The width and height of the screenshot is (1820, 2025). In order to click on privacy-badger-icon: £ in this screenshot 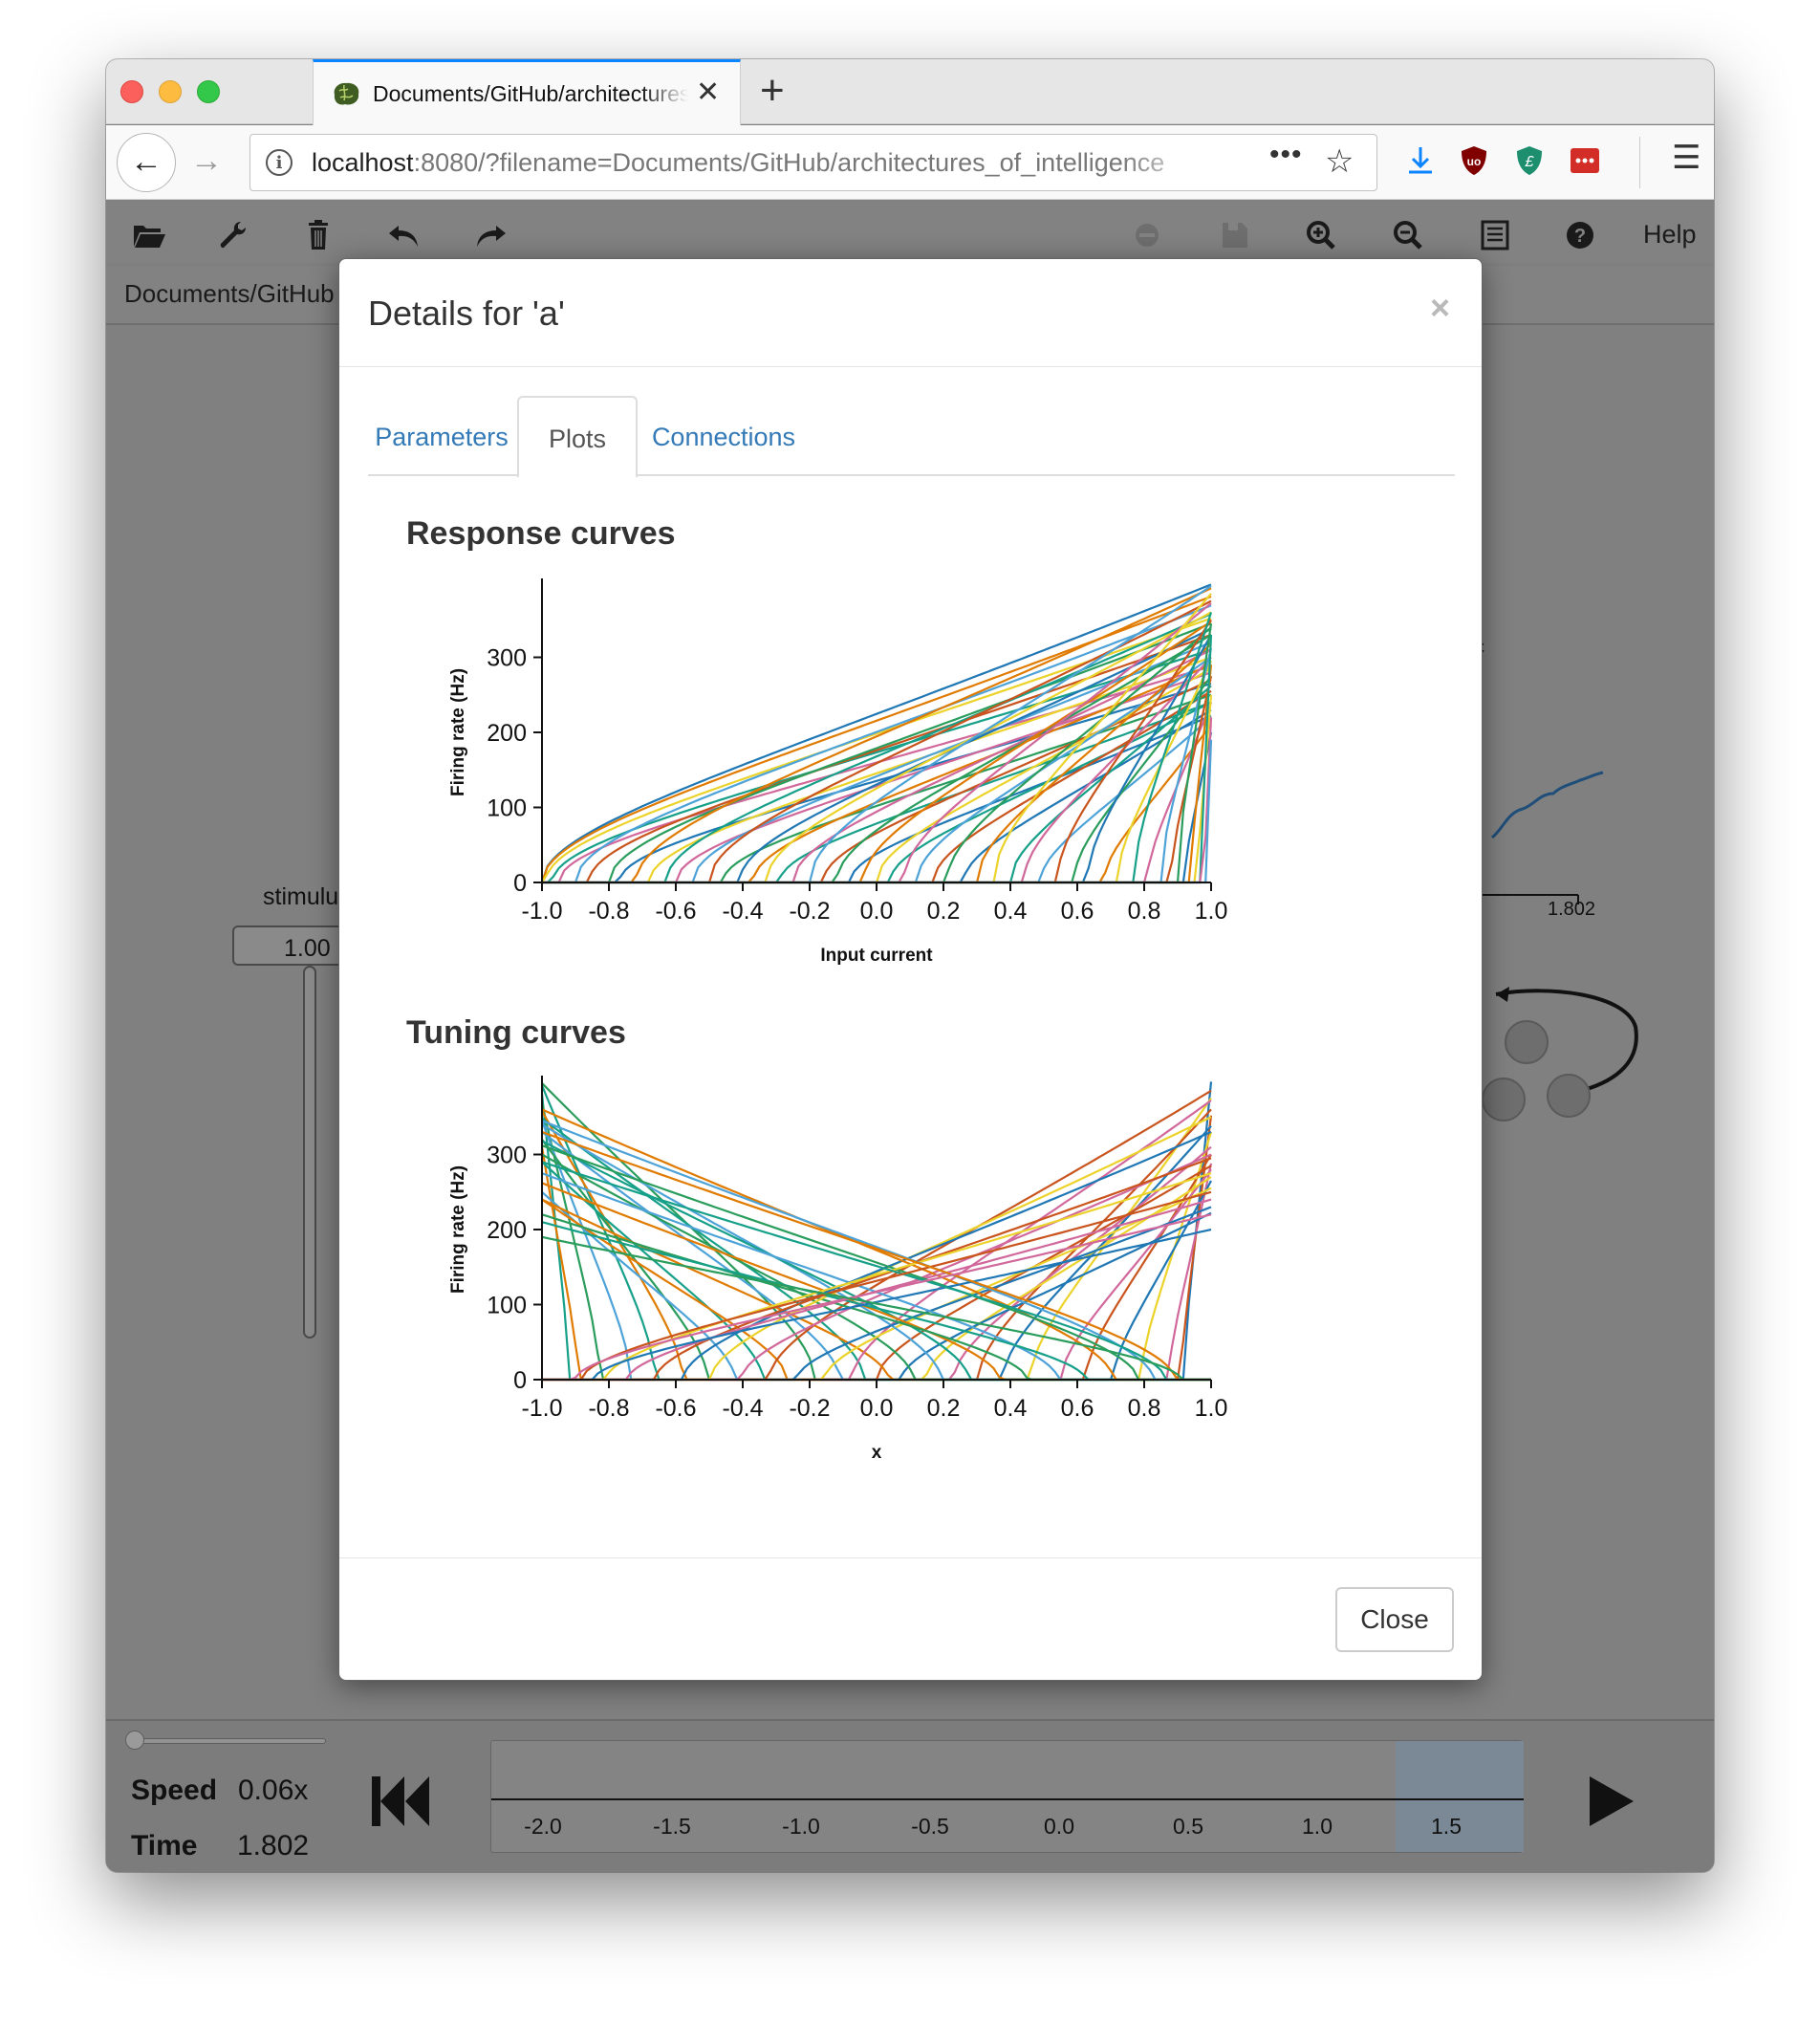, I will do `click(1529, 160)`.